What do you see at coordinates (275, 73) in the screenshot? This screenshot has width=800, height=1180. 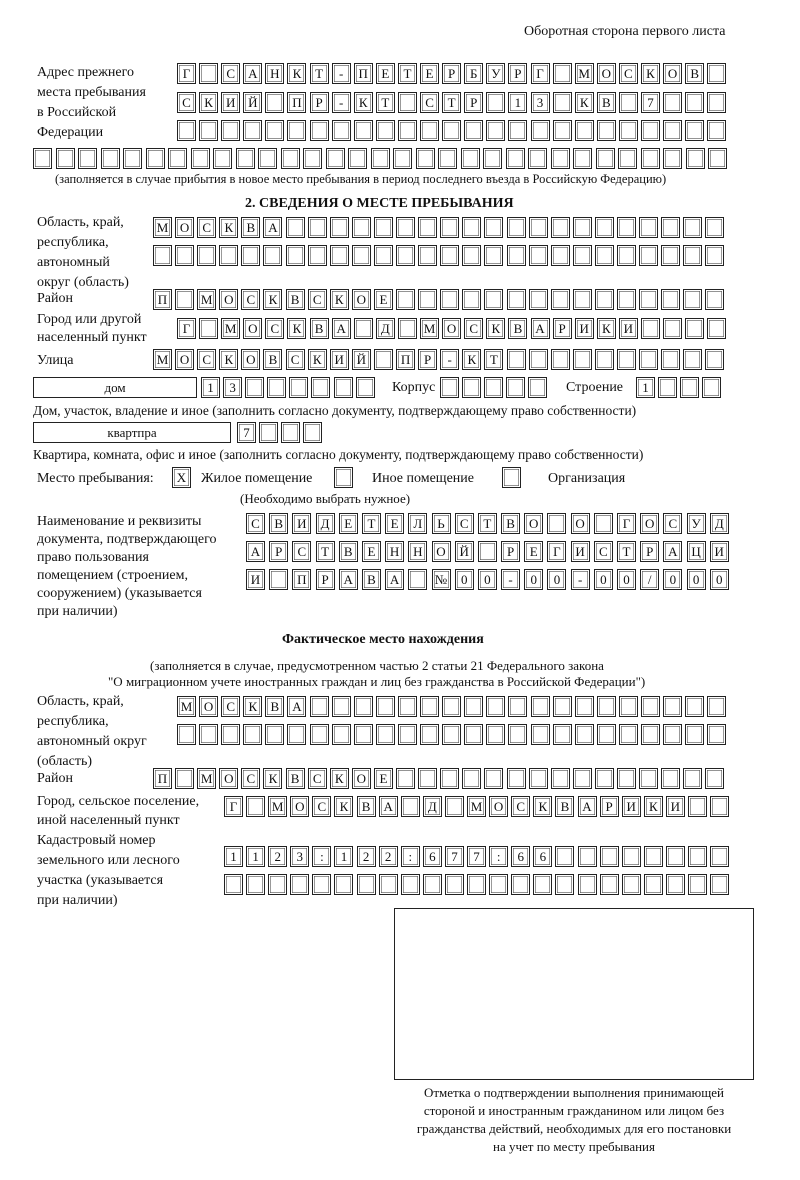 I see `char-cell: Н` at bounding box center [275, 73].